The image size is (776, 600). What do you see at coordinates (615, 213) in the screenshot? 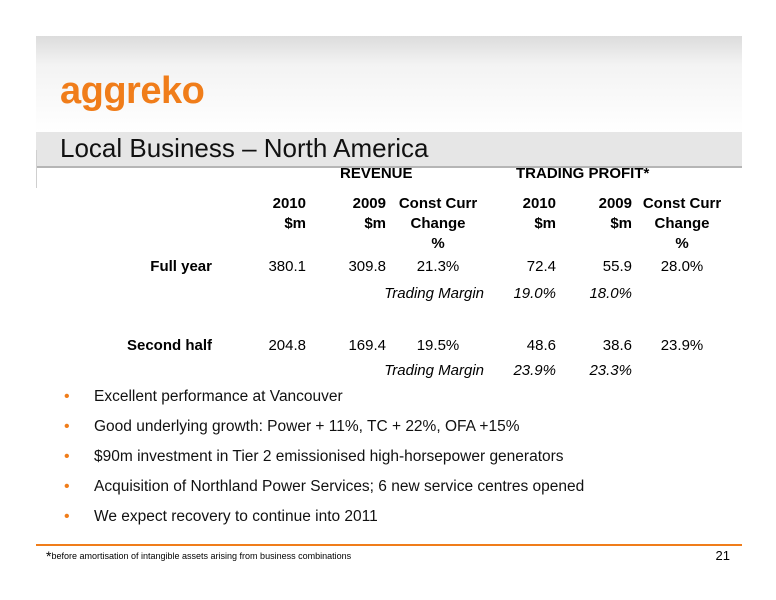
I see `column-header-profit-2009: 2009 $m` at bounding box center [615, 213].